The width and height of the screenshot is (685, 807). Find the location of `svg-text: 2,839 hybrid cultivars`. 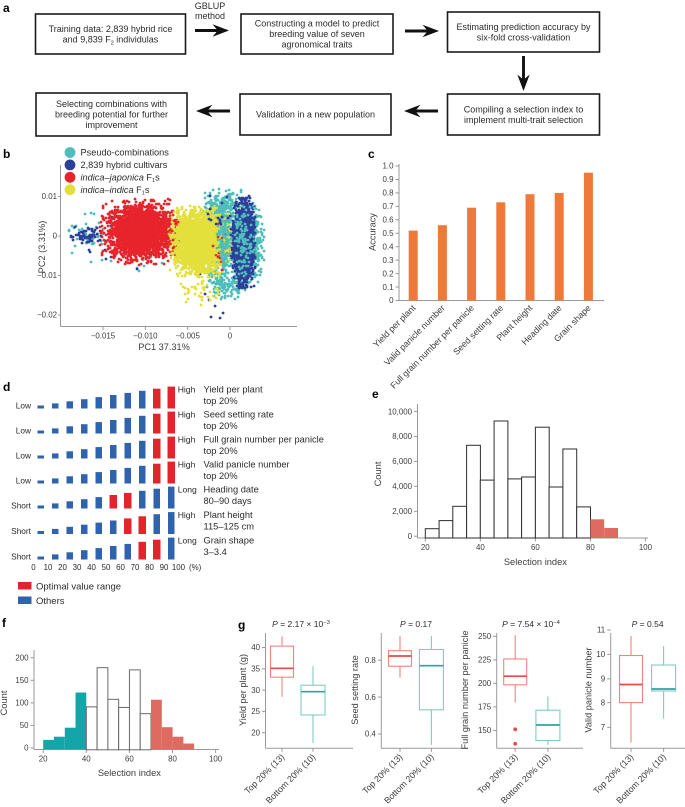

svg-text: 2,839 hybrid cultivars is located at coordinates (124, 165).